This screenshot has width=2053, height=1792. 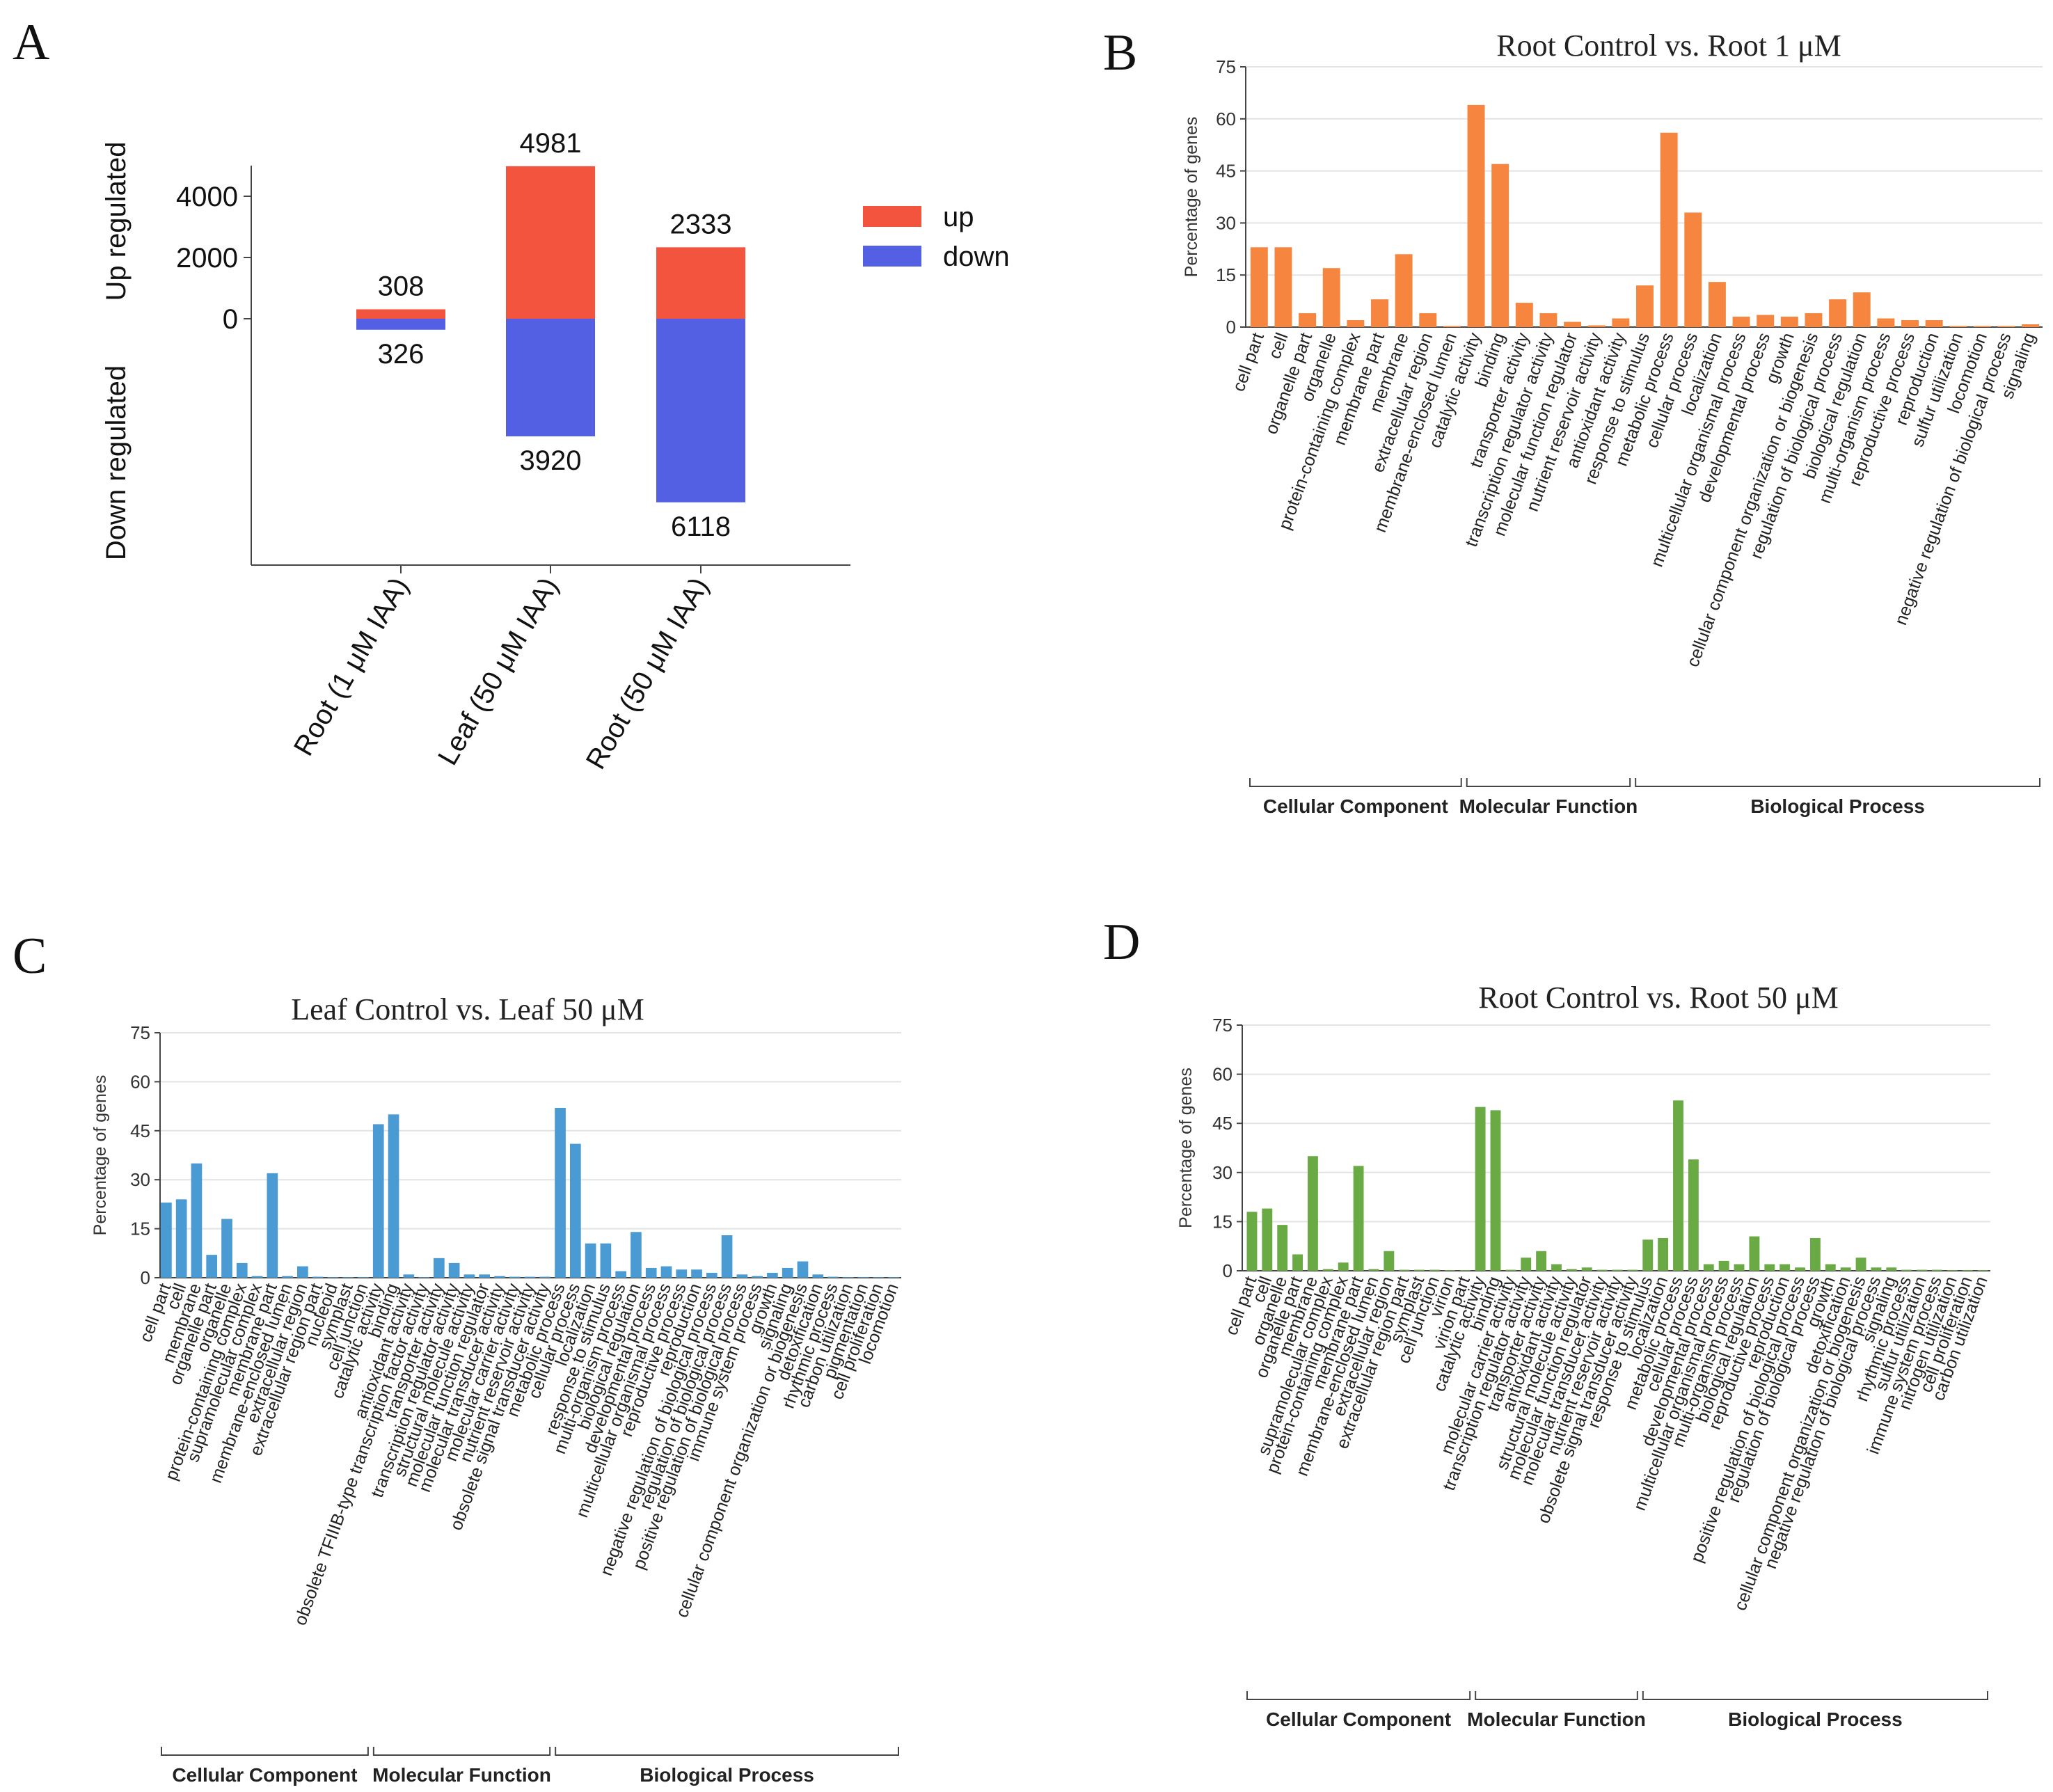 What do you see at coordinates (892, 256) in the screenshot?
I see `a-legend-swatch-down` at bounding box center [892, 256].